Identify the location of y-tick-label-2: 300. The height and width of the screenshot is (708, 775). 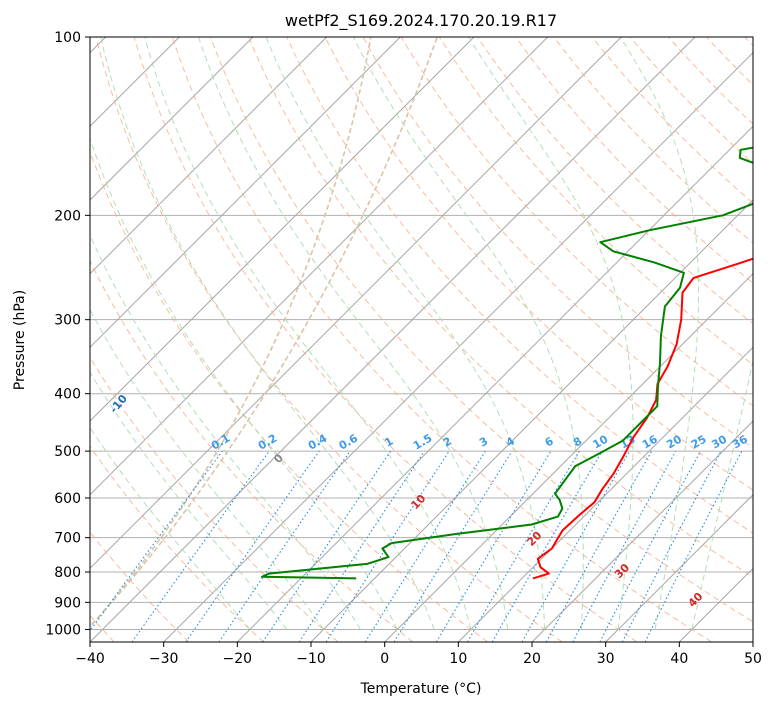
(67, 321).